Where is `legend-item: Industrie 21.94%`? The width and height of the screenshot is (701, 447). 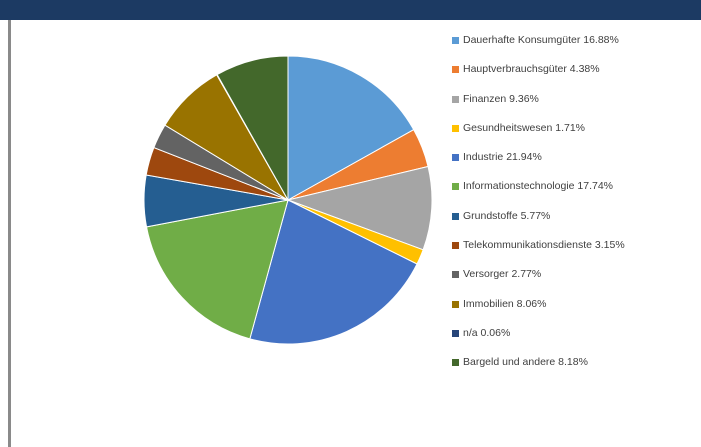 legend-item: Industrie 21.94% is located at coordinates (574, 165).